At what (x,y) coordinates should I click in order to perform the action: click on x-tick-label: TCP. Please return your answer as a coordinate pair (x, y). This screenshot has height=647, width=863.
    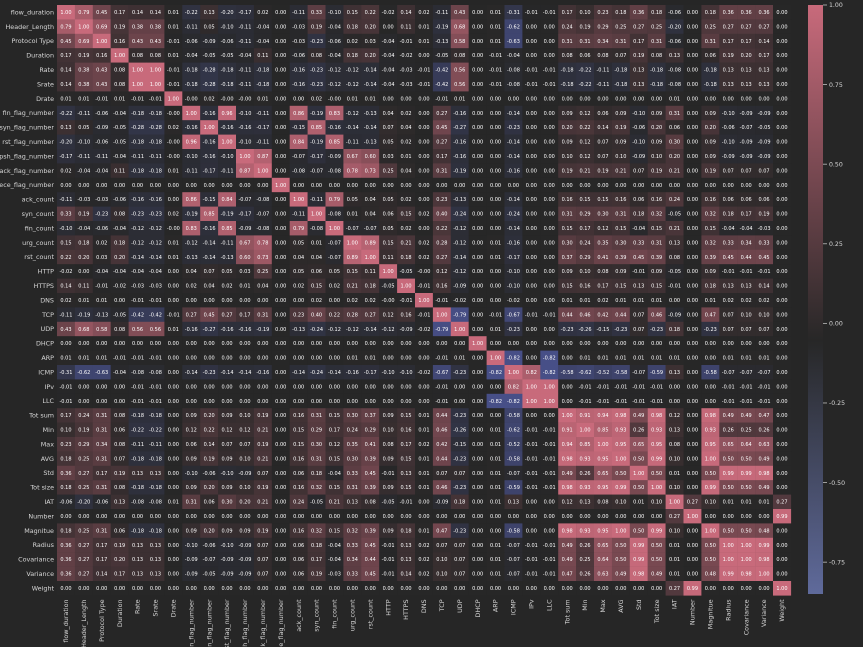
    Looking at the image, I should click on (442, 605).